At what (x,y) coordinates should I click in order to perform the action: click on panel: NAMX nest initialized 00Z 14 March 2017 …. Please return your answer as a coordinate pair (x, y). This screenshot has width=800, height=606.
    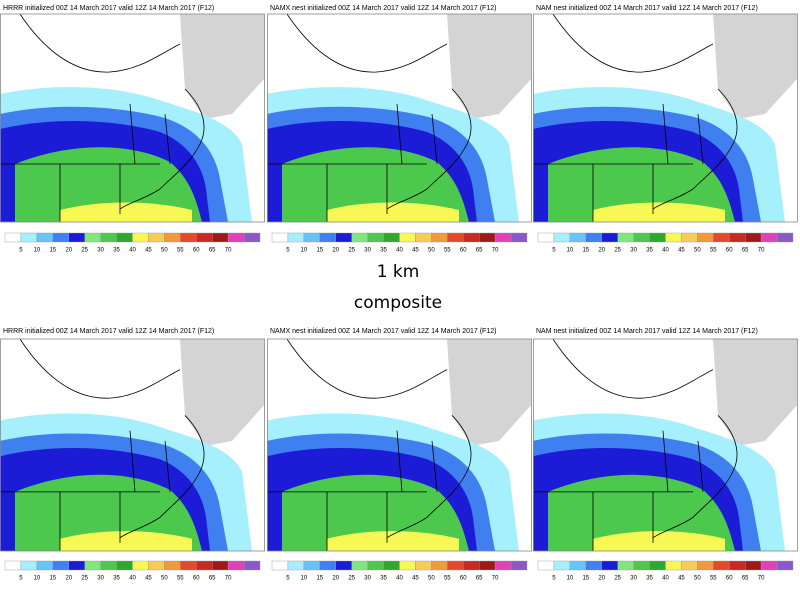
    Looking at the image, I should click on (399, 455).